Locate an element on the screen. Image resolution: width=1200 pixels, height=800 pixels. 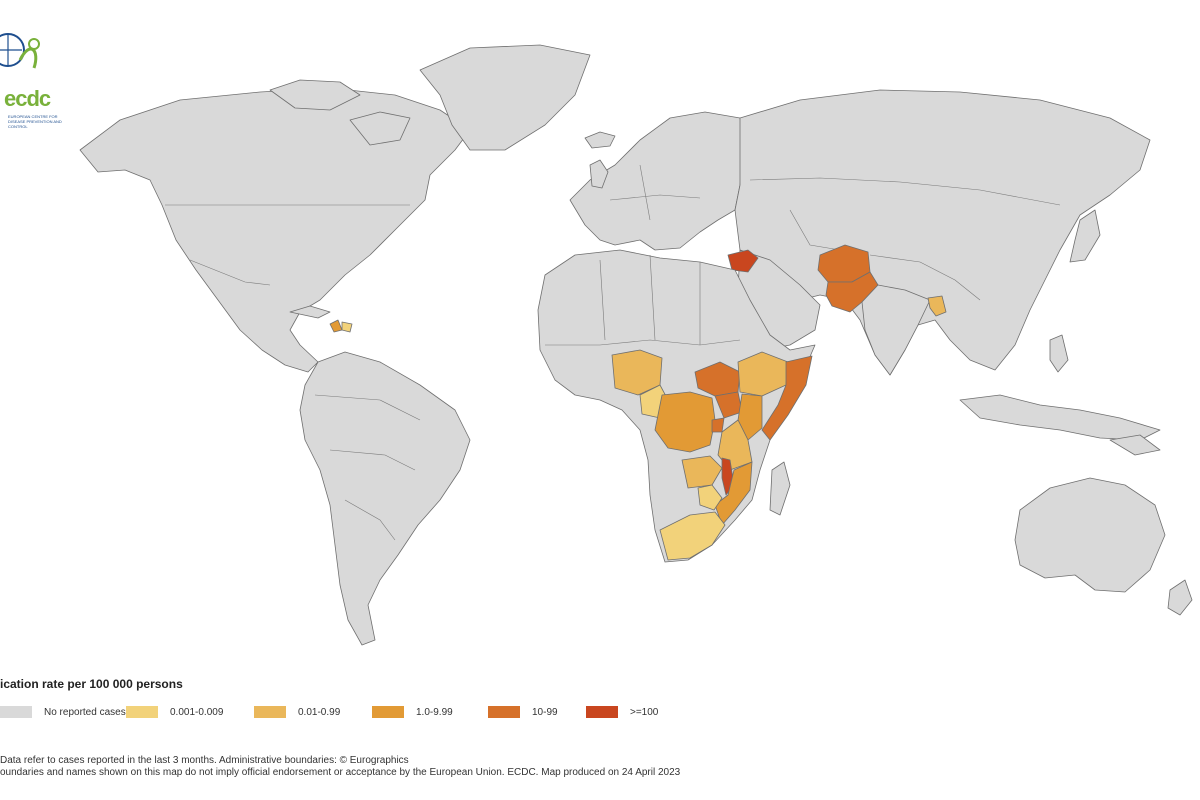
land-iceland is located at coordinates (600, 140).